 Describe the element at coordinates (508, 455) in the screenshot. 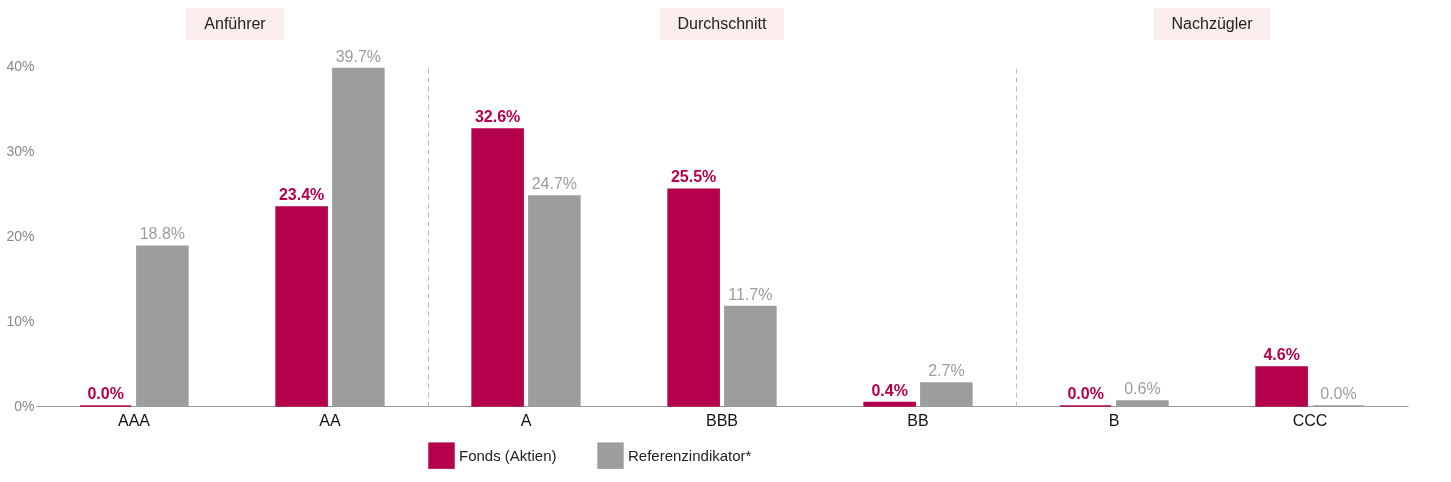

I see `legend-label: Fonds (Aktien)` at that location.